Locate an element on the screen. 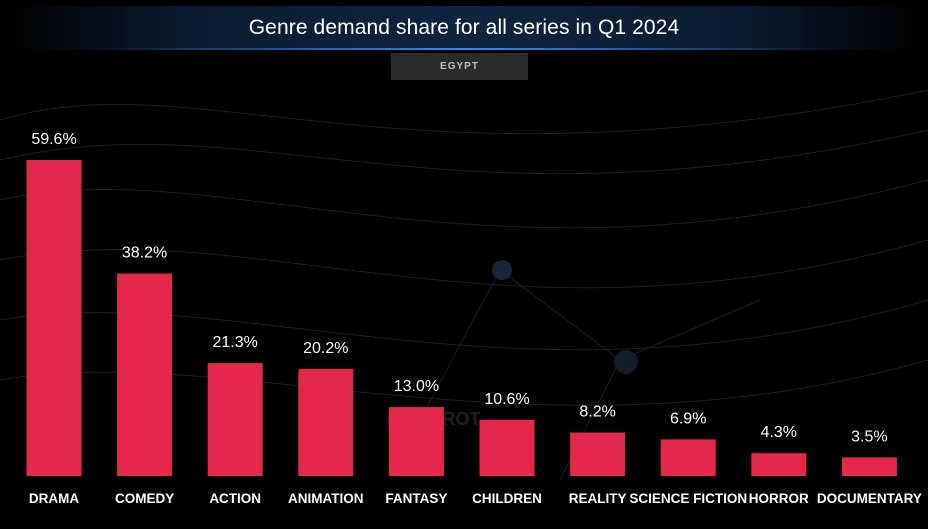  value-label: 38.2% is located at coordinates (144, 253).